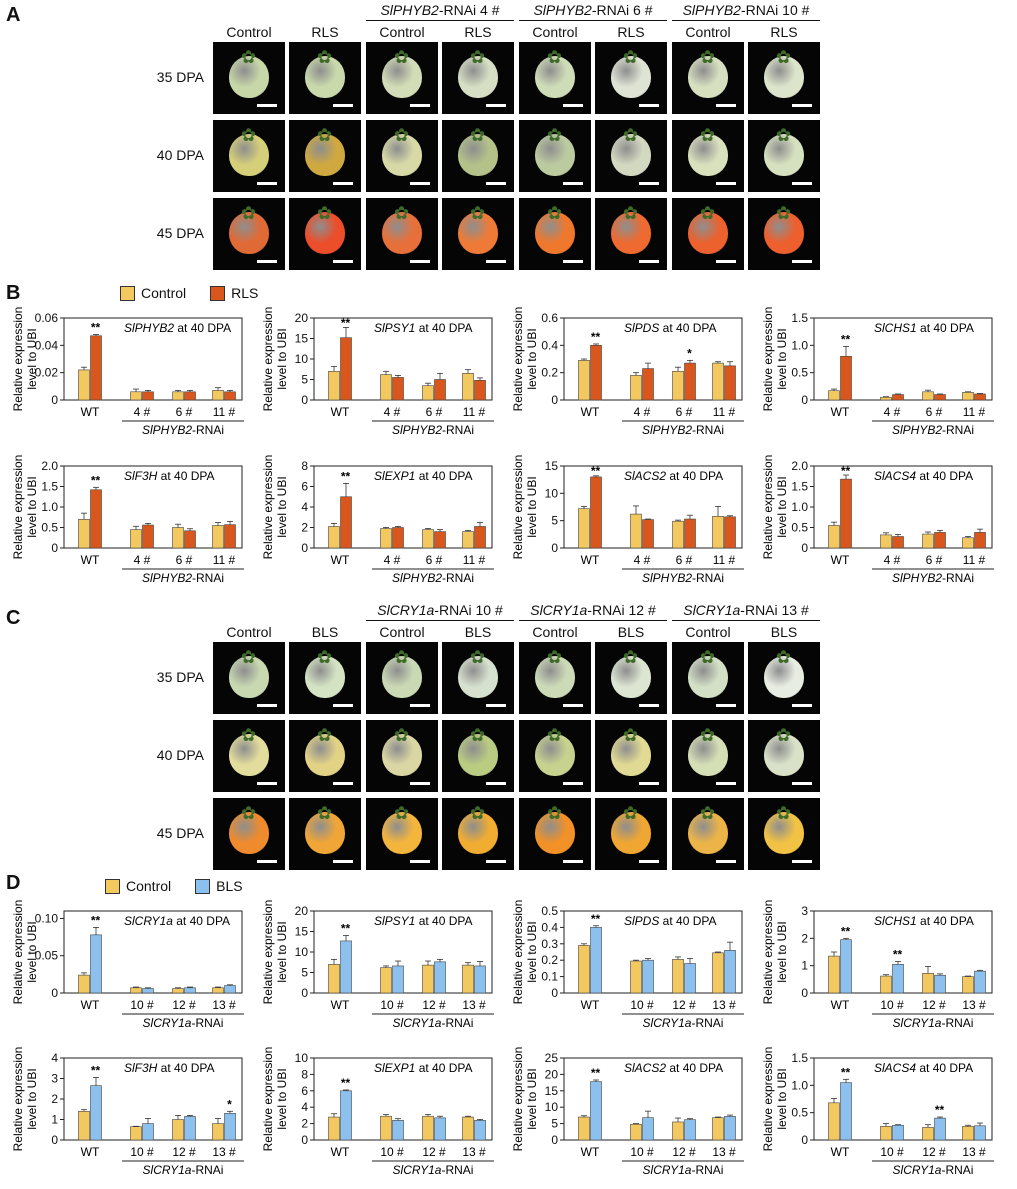 The image size is (1017, 1189). I want to click on y-tick-label: 0.2, so click(549, 373).